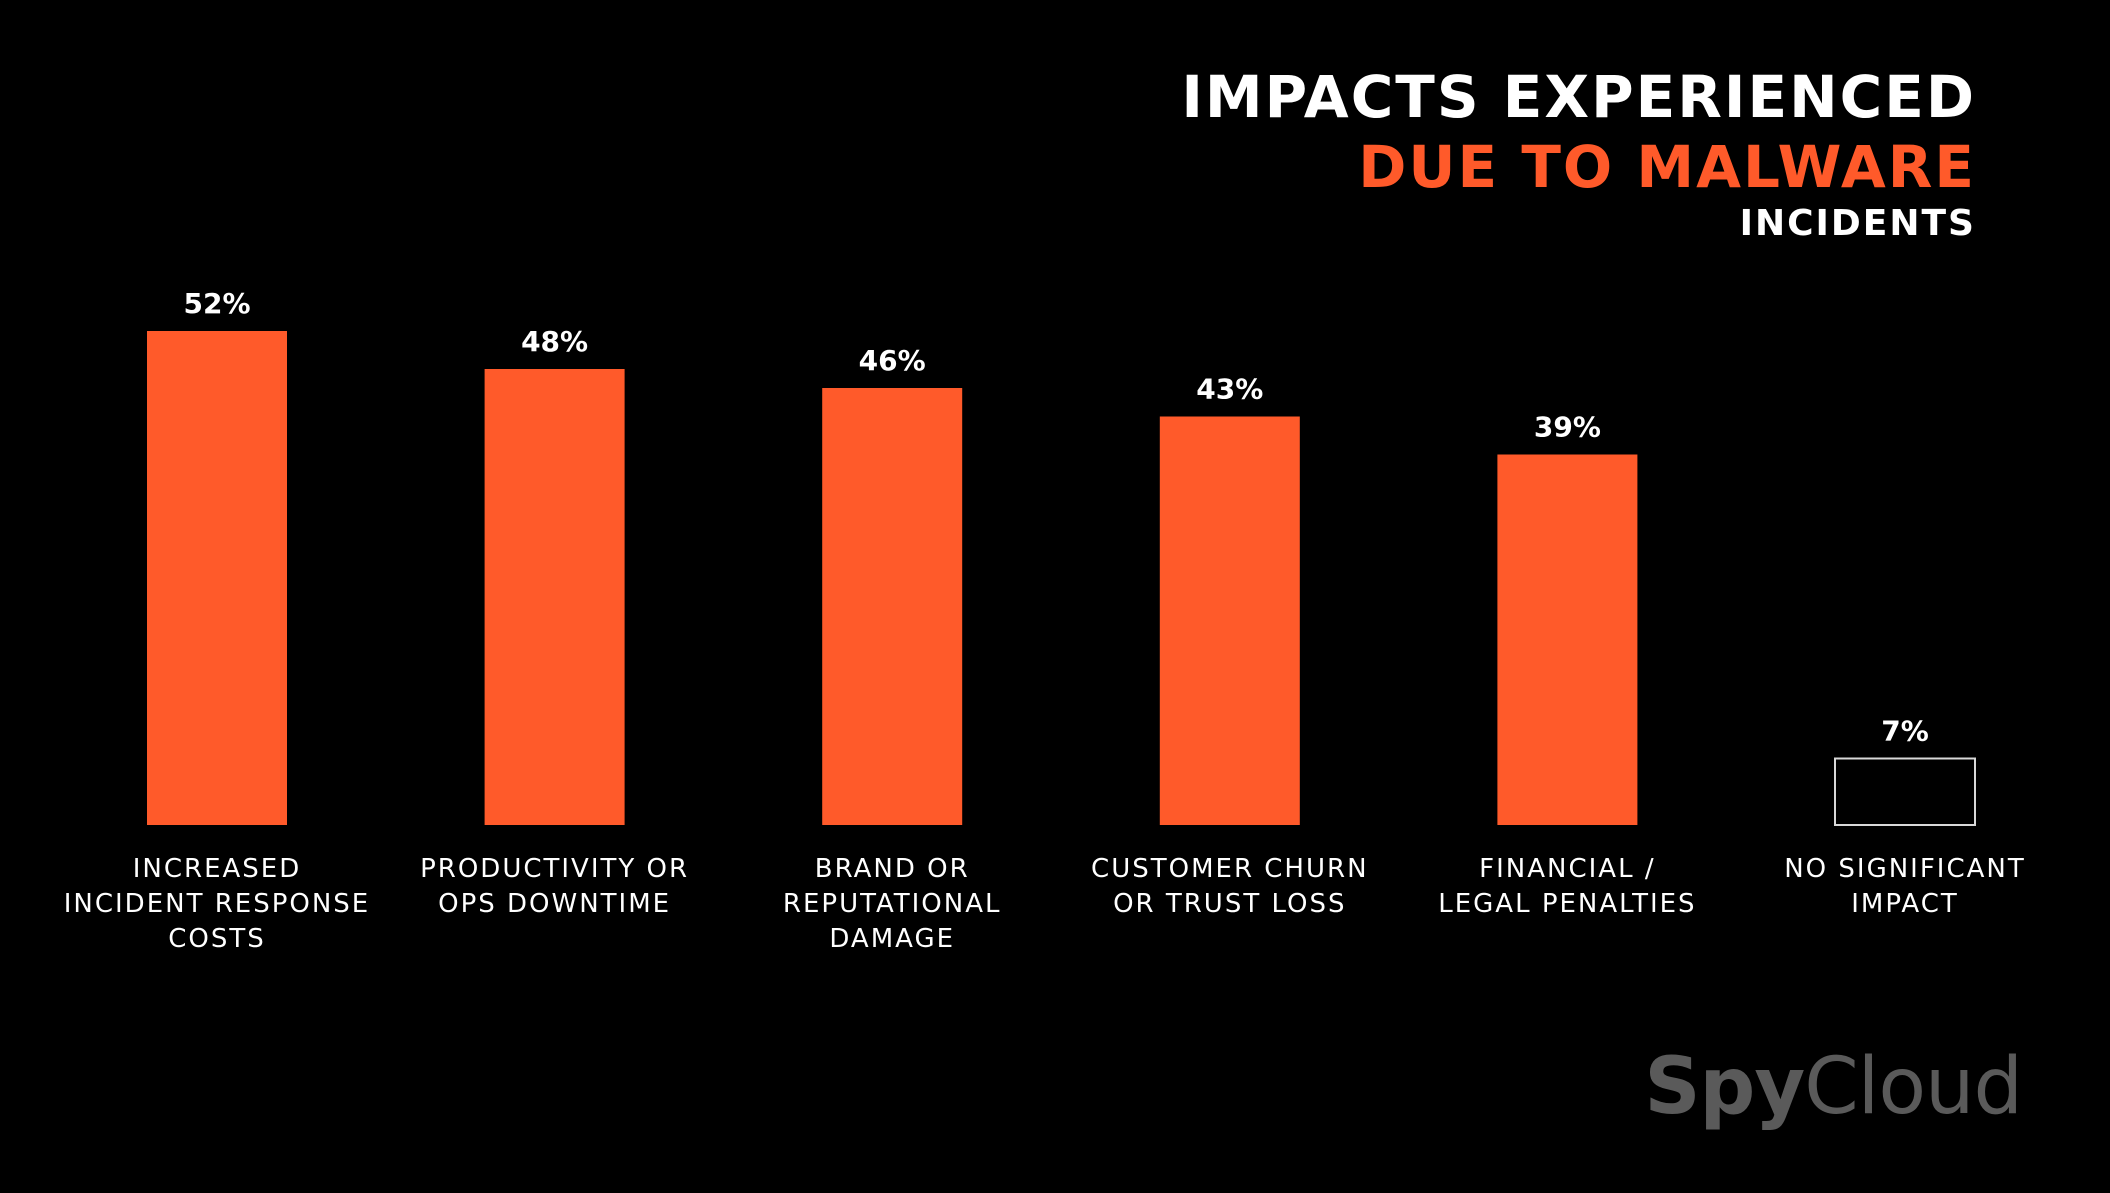 The height and width of the screenshot is (1193, 2110). I want to click on spycloud-logo: SpyCloud, so click(1833, 1087).